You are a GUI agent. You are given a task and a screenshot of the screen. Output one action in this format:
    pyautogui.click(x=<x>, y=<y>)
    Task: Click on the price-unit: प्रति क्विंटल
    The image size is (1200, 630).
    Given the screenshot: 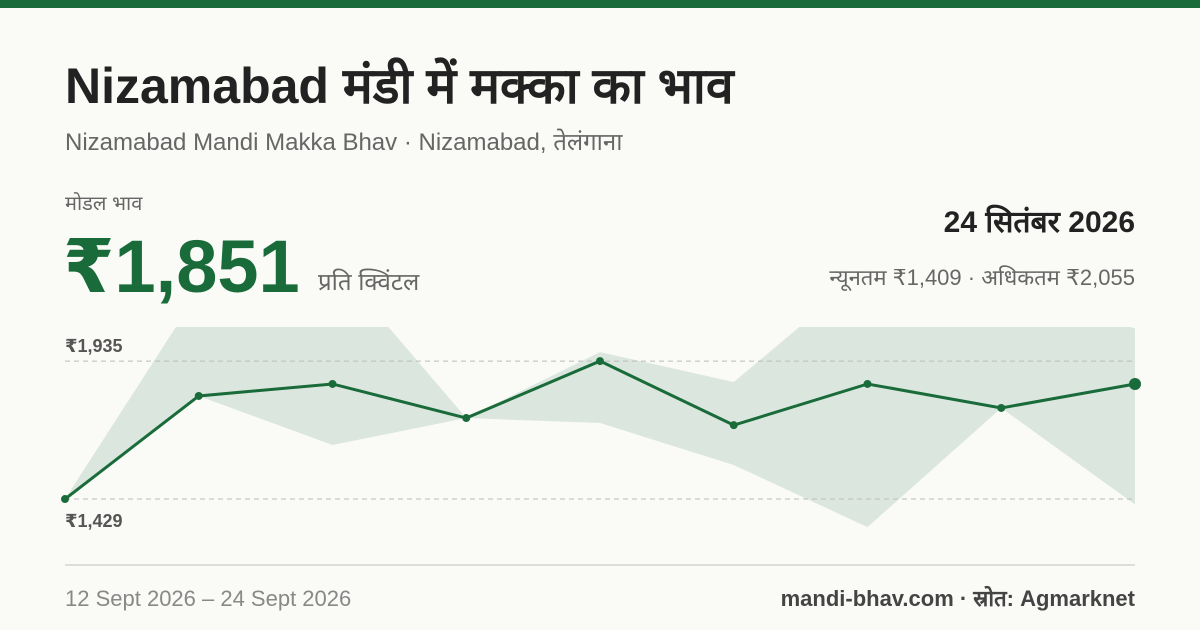 What is the action you would take?
    pyautogui.click(x=369, y=282)
    